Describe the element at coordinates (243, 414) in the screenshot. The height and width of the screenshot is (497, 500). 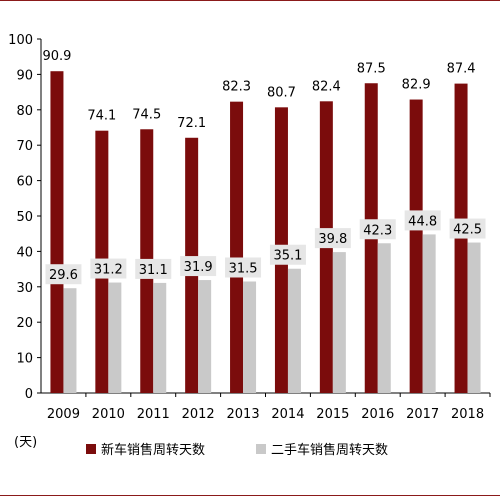
I see `x-tick-label: 2013` at that location.